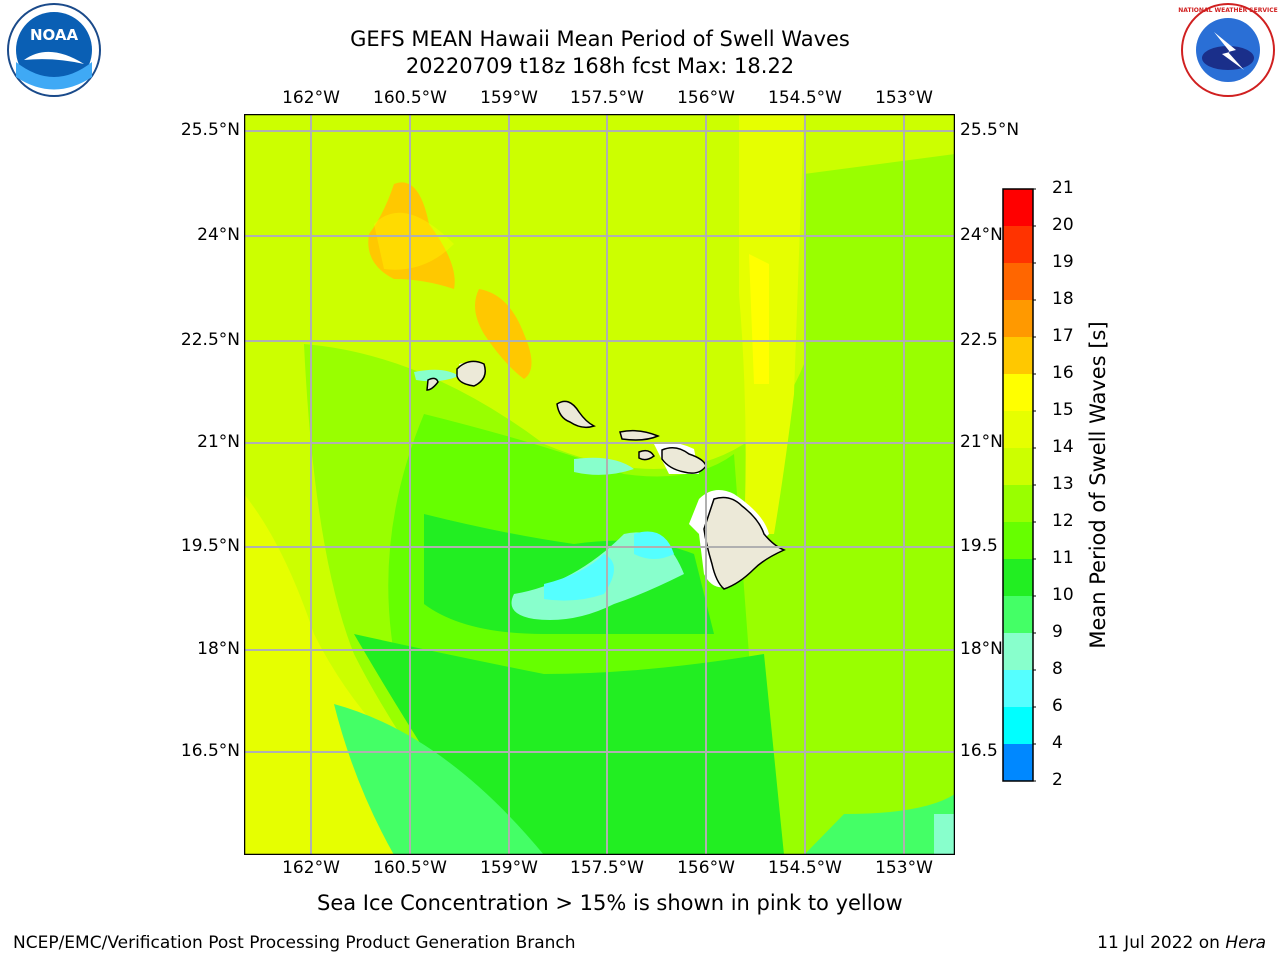 Image resolution: width=1280 pixels, height=960 pixels. Describe the element at coordinates (981, 442) in the screenshot. I see `lat-tick-label-right: 21°N` at that location.